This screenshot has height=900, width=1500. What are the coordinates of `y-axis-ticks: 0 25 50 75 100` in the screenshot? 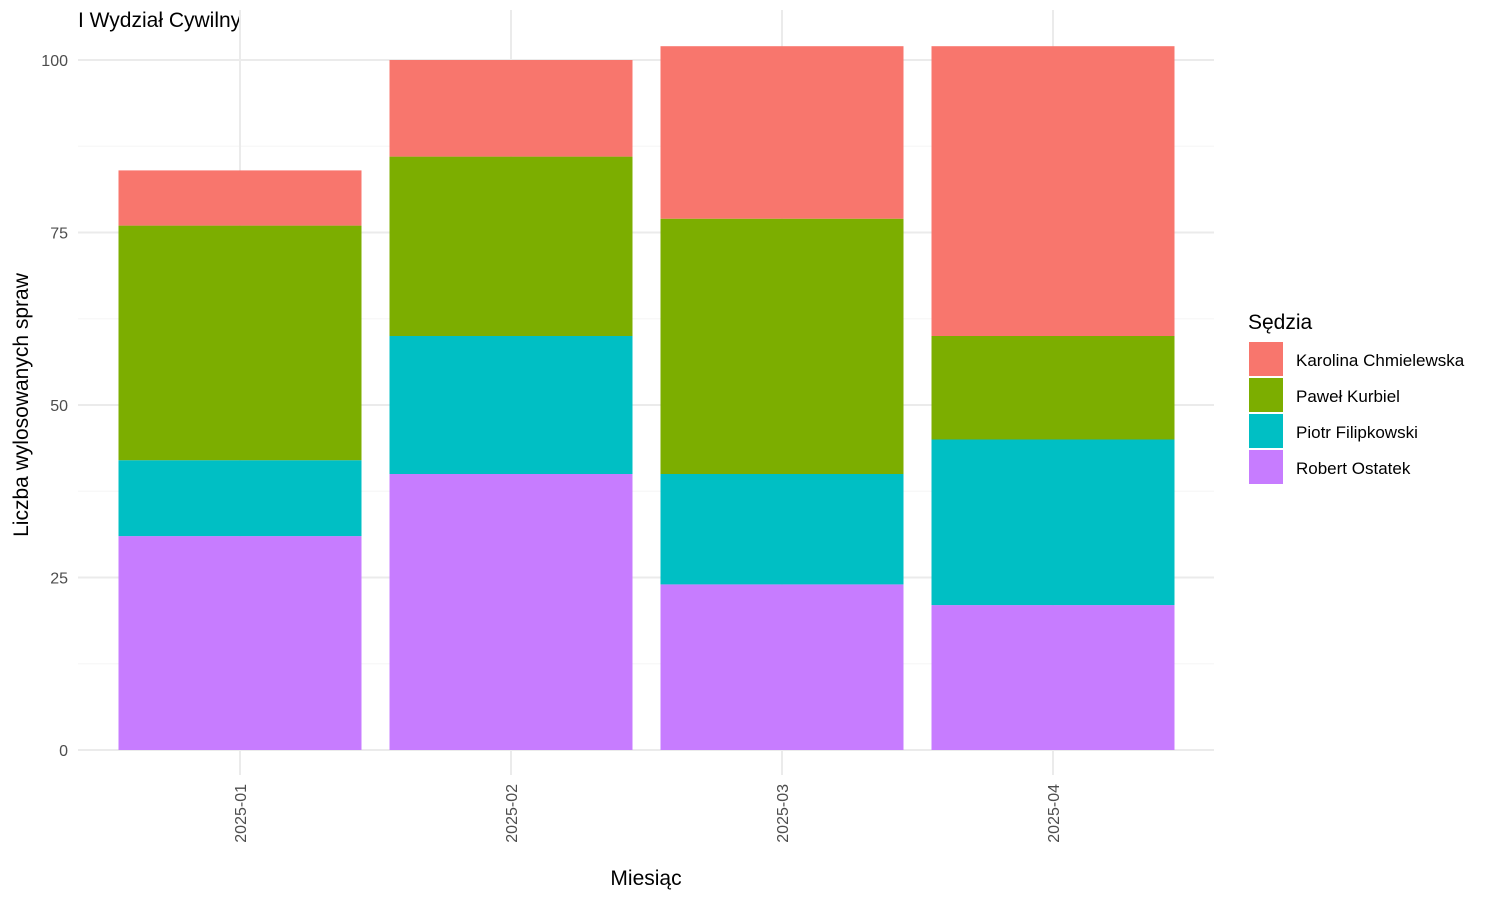 It's located at (54, 406).